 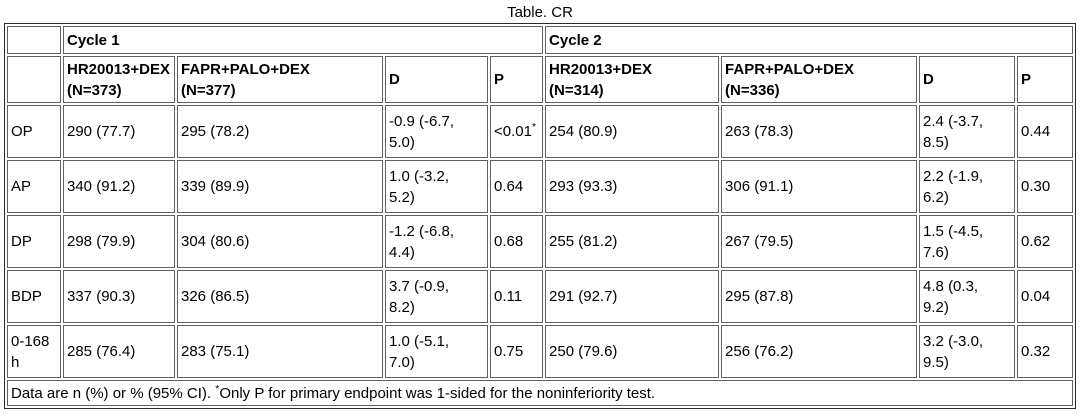 What do you see at coordinates (632, 351) in the screenshot?
I see `cell-c2-hr: 250 (79.6)` at bounding box center [632, 351].